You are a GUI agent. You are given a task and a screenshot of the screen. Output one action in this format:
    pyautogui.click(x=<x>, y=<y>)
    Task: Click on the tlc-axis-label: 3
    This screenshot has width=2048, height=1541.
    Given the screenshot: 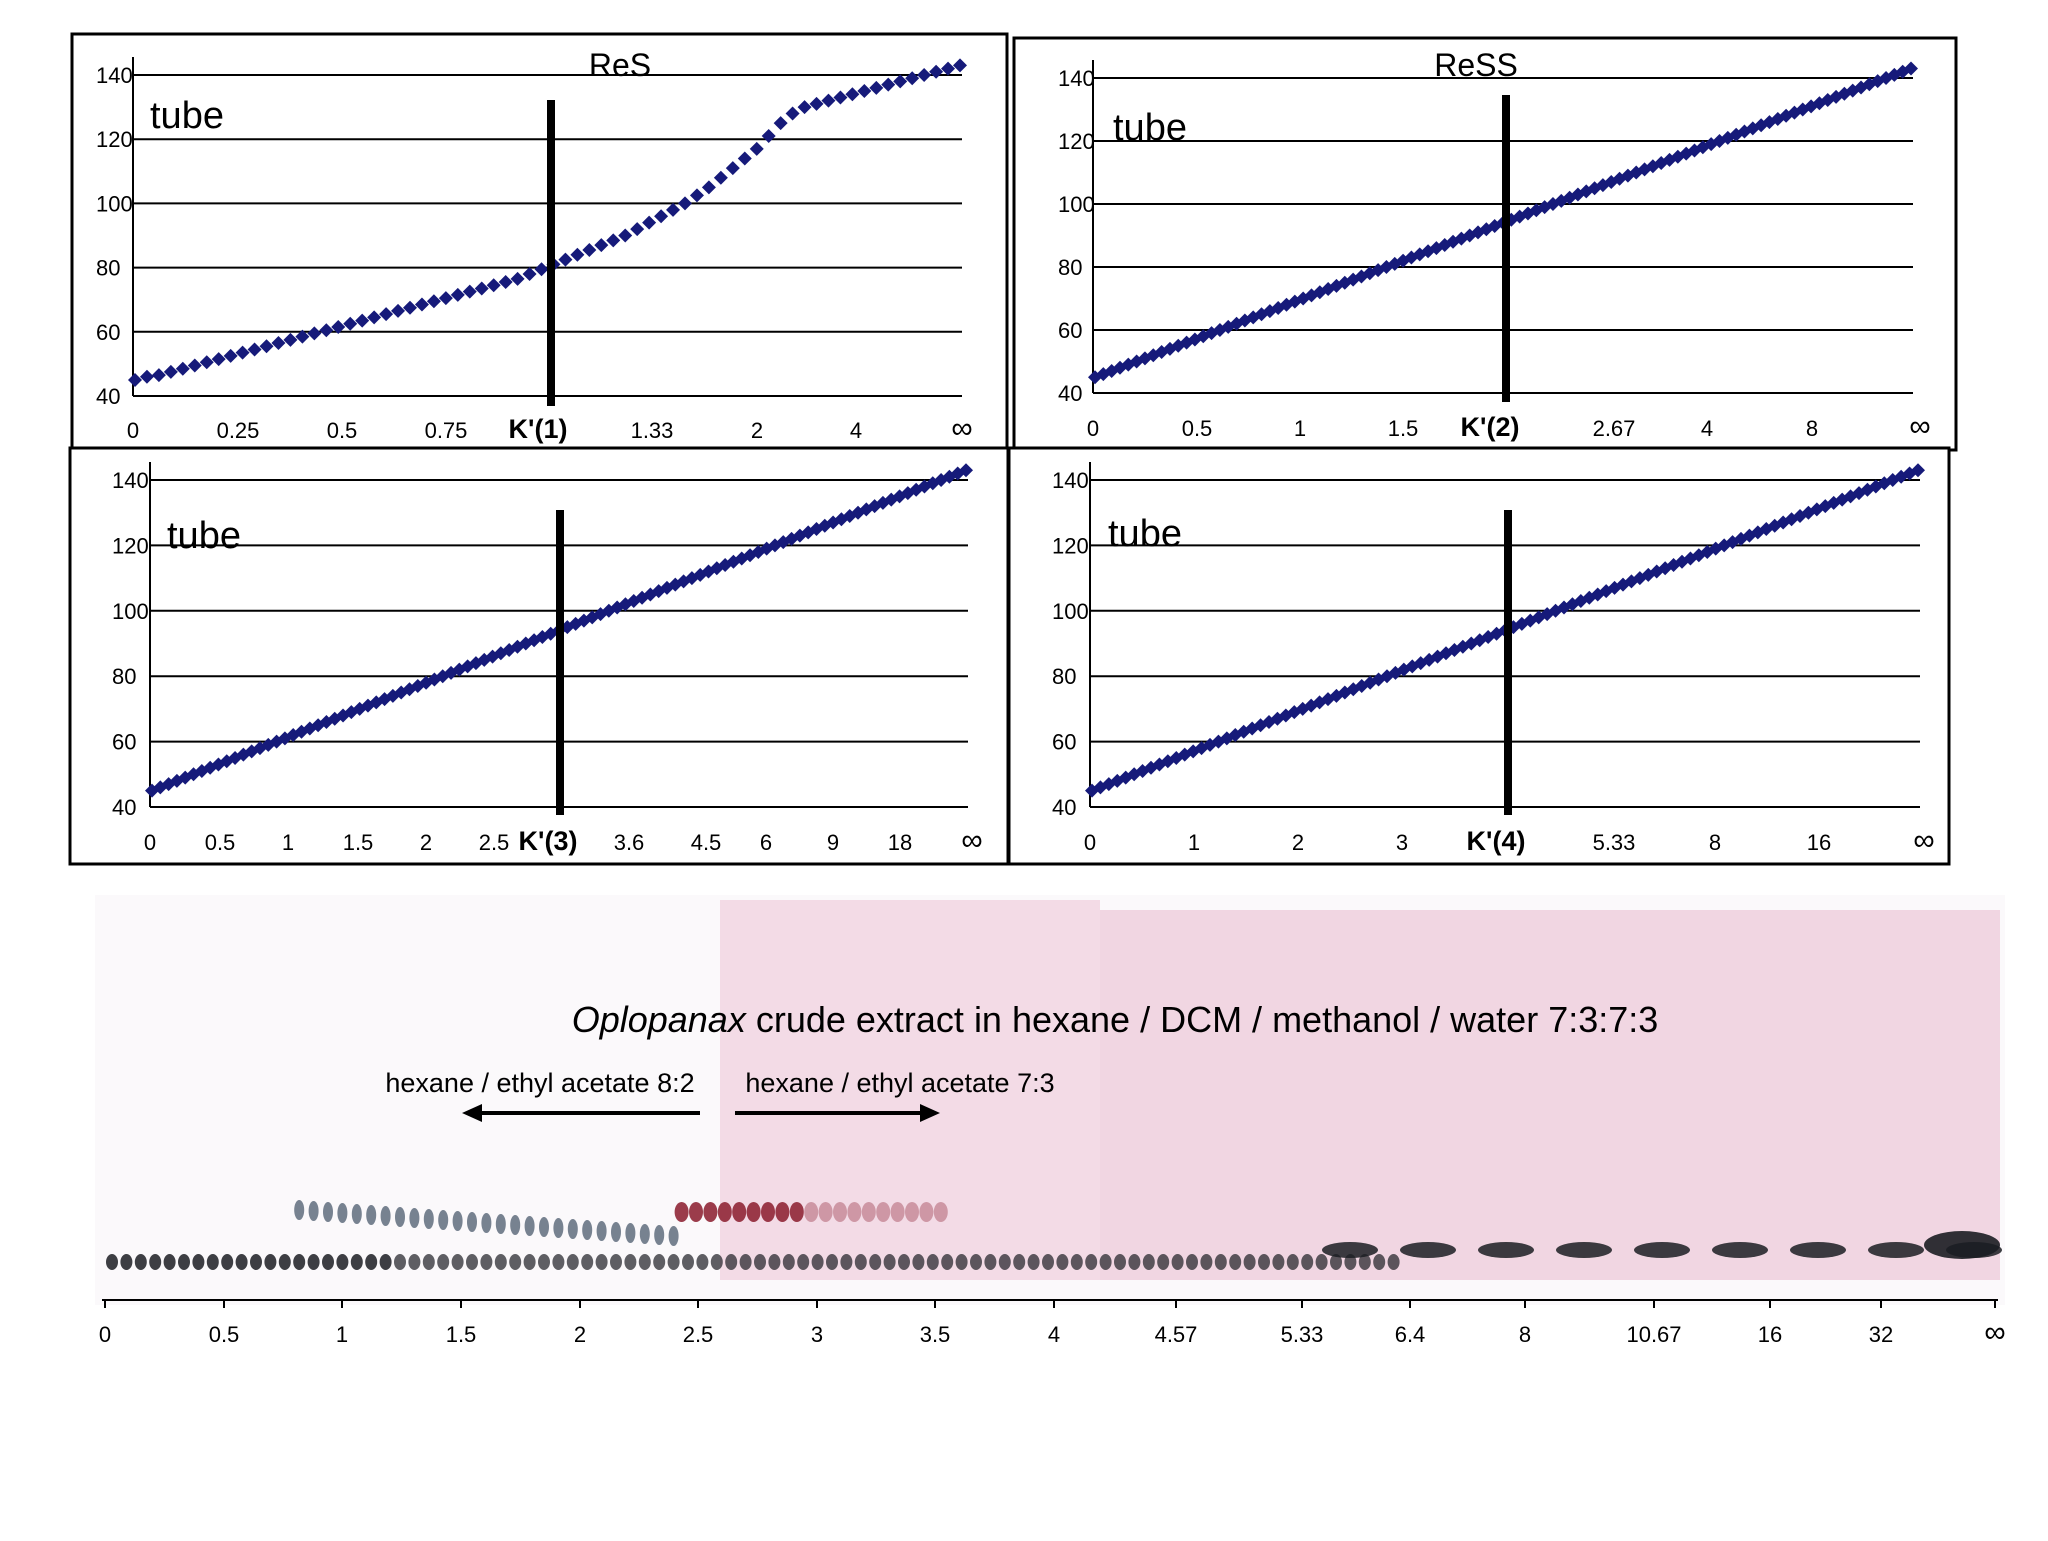 What is the action you would take?
    pyautogui.click(x=817, y=1334)
    